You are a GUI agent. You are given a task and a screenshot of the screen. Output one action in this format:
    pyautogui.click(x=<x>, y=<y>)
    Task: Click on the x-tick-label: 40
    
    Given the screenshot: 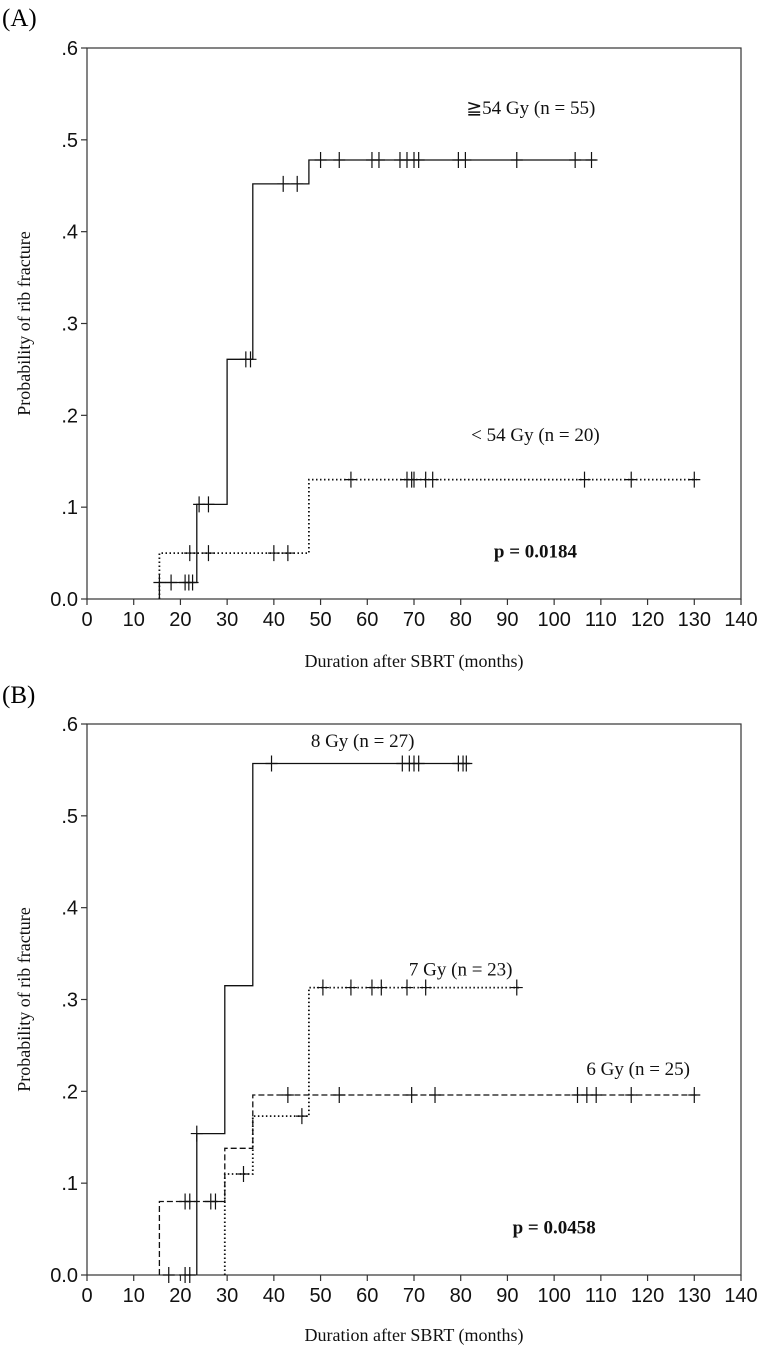 What is the action you would take?
    pyautogui.click(x=274, y=620)
    